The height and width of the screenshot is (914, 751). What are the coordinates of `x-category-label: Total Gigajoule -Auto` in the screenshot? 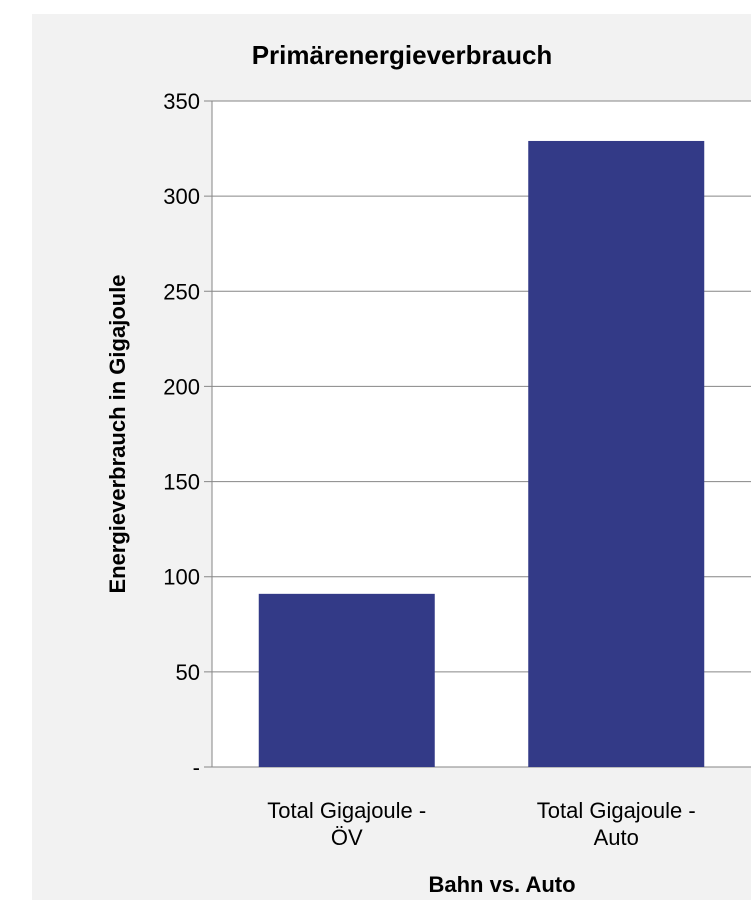 It's located at (616, 824).